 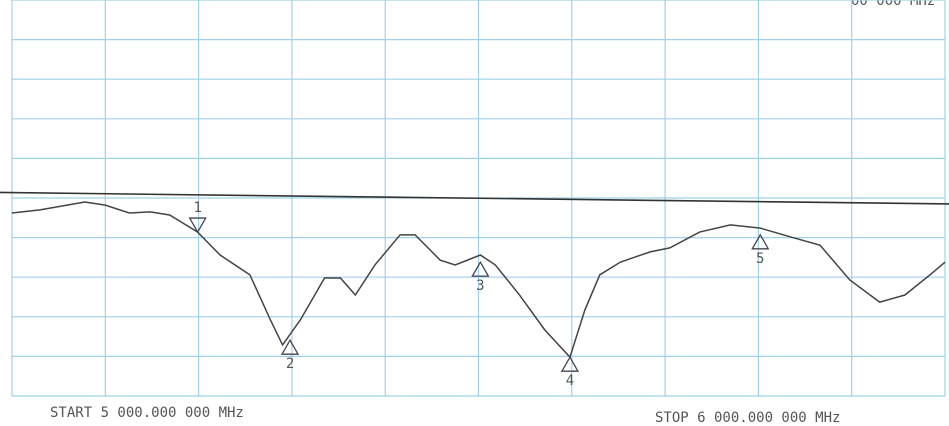 I want to click on start-label: START 5 000.000 000 MHz, so click(x=147, y=413).